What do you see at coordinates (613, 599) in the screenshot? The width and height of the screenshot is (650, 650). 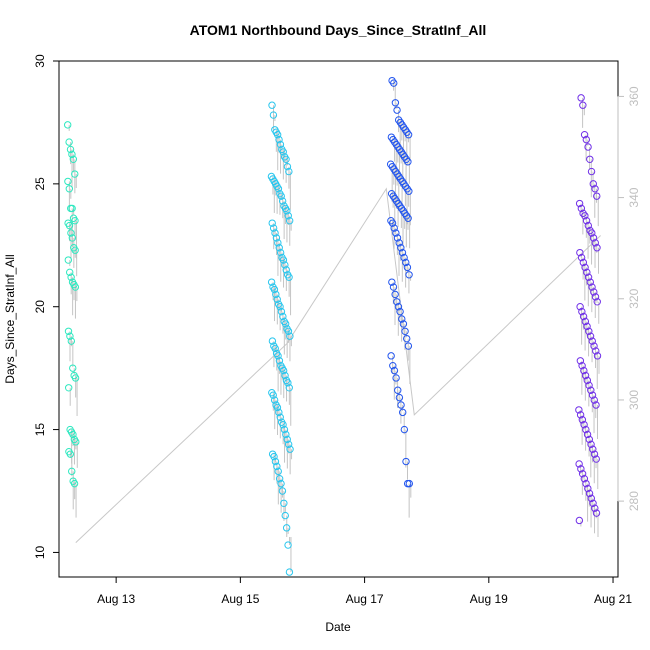 I see `x-tick-label: Aug 21` at bounding box center [613, 599].